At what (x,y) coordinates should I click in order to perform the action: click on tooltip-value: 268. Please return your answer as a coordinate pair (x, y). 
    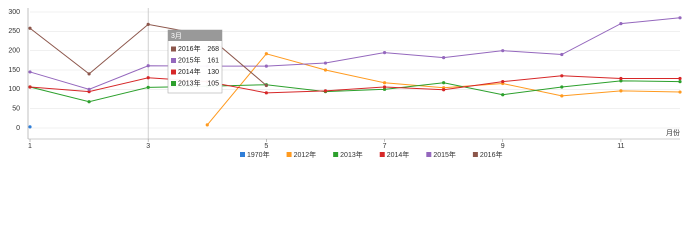
    Looking at the image, I should click on (213, 49).